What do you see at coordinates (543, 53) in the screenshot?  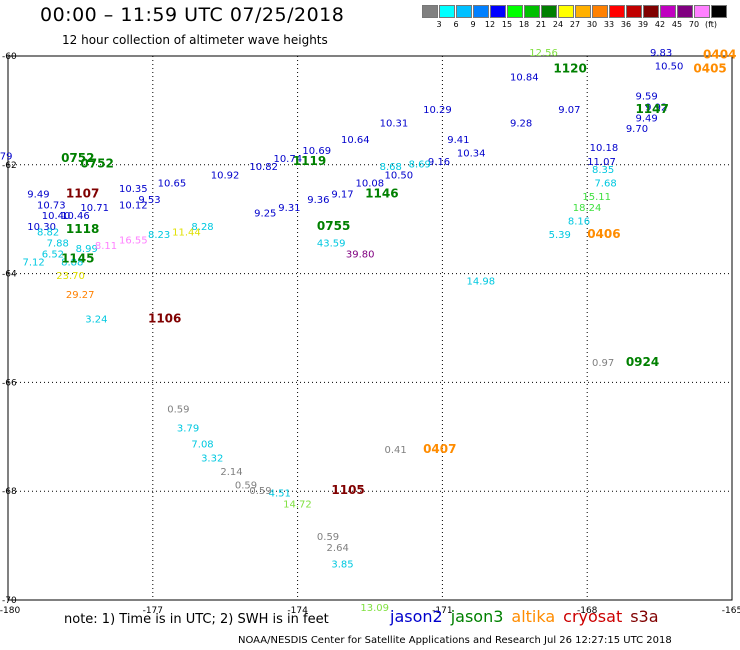 I see `swh-label: 12.56` at bounding box center [543, 53].